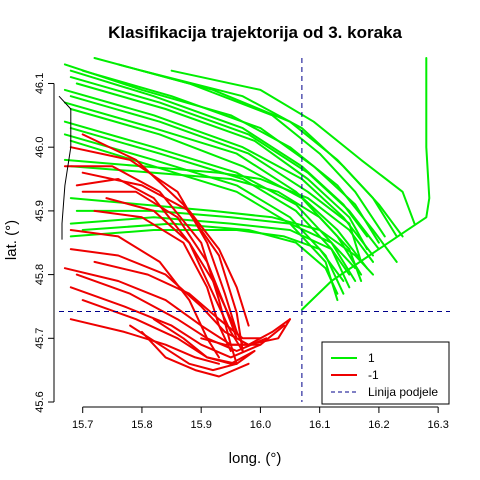 The width and height of the screenshot is (480, 480). What do you see at coordinates (378, 425) in the screenshot?
I see `x-tick-label: 16.2` at bounding box center [378, 425].